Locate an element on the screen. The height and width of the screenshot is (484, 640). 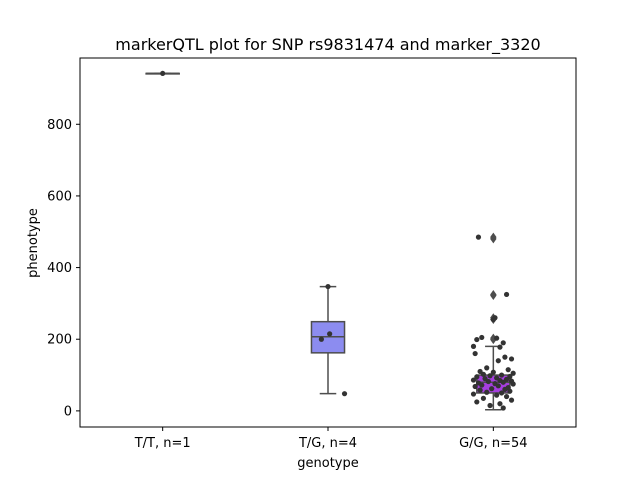
y-axis-label: phenotype is located at coordinates (33, 243).